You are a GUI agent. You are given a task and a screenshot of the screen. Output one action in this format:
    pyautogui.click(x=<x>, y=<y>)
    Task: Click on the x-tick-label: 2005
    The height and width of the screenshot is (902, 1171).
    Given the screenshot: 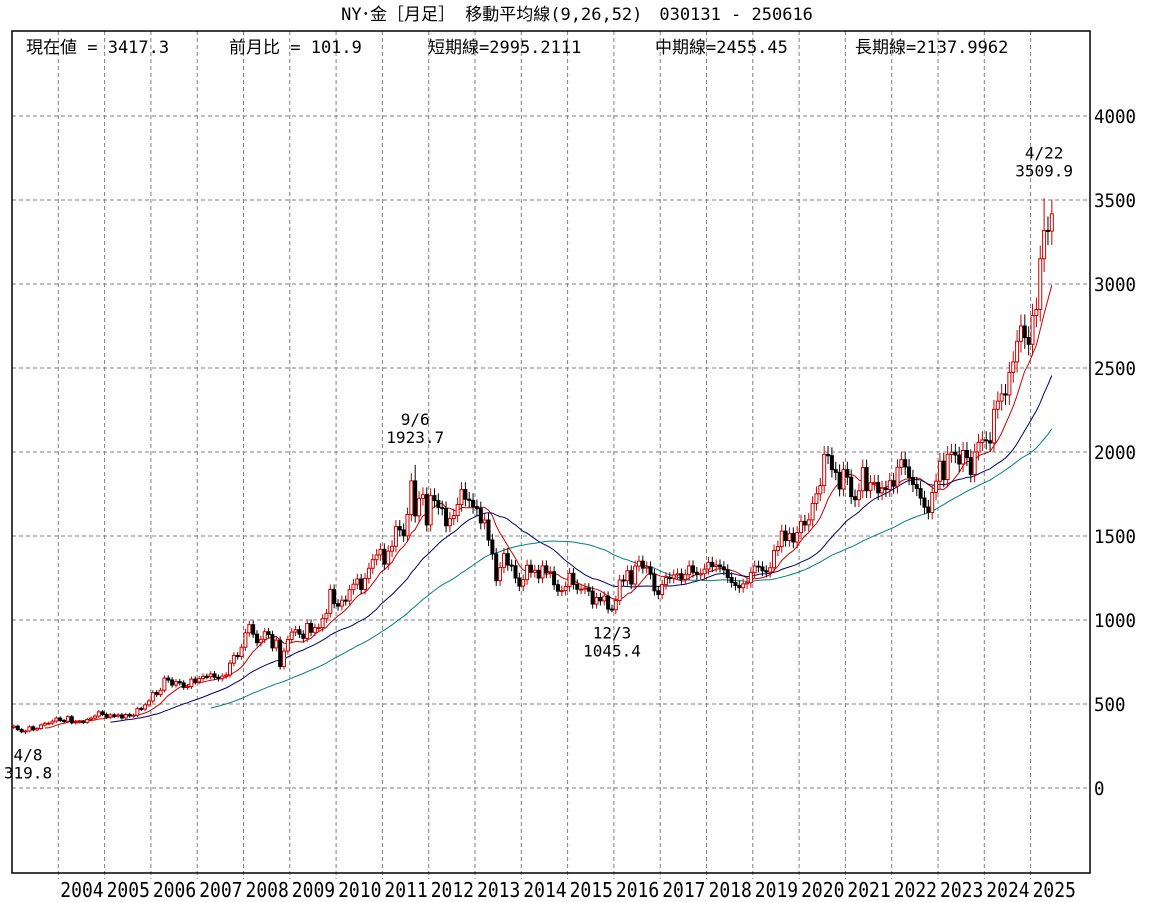 What is the action you would take?
    pyautogui.click(x=128, y=890)
    